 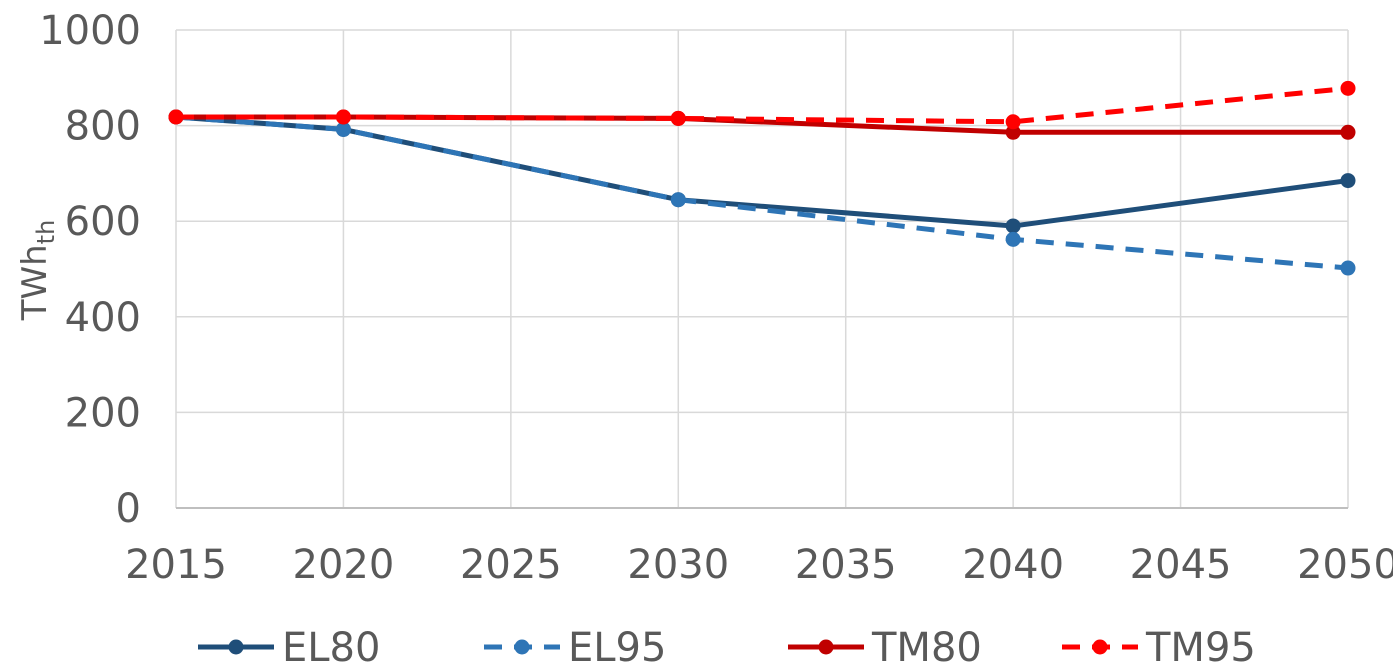 What do you see at coordinates (678, 565) in the screenshot?
I see `x-tick-label: 2030` at bounding box center [678, 565].